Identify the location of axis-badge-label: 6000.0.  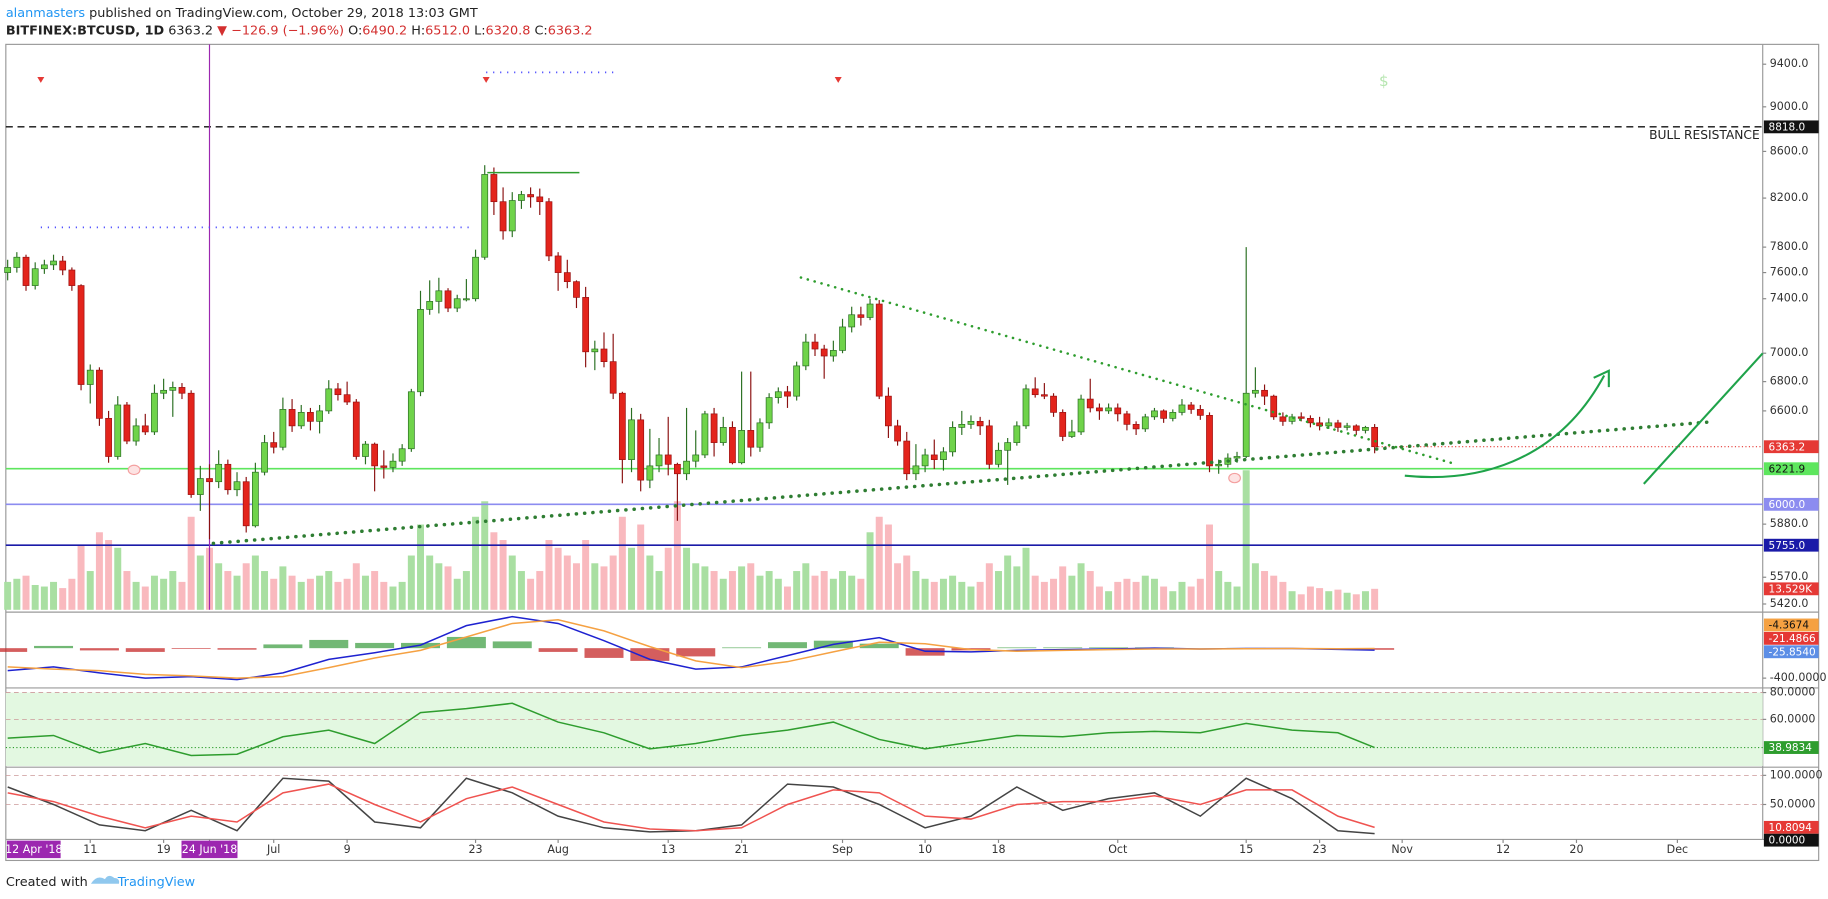
(1787, 505).